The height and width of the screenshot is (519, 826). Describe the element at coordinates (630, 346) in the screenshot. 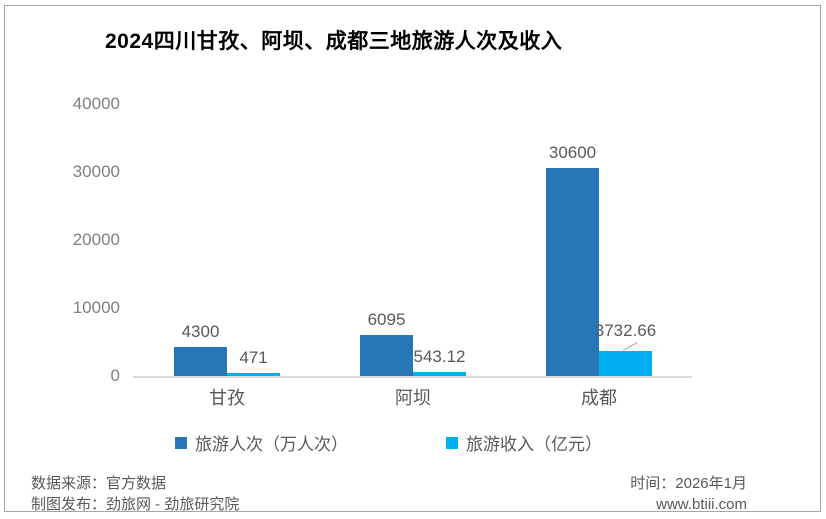

I see `label-leader-line` at that location.